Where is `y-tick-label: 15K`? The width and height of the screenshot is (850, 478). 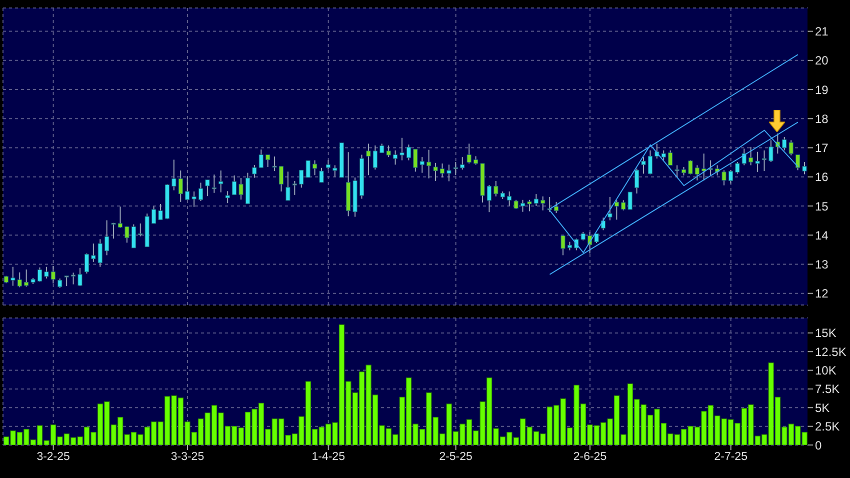
y-tick-label: 15K is located at coordinates (825, 333).